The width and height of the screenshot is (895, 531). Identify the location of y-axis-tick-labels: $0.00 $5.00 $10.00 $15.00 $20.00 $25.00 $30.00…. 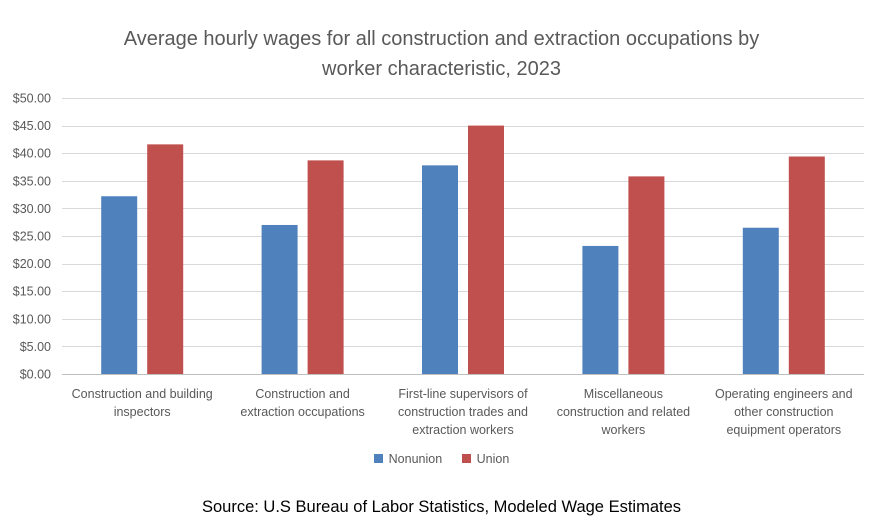
(32, 237).